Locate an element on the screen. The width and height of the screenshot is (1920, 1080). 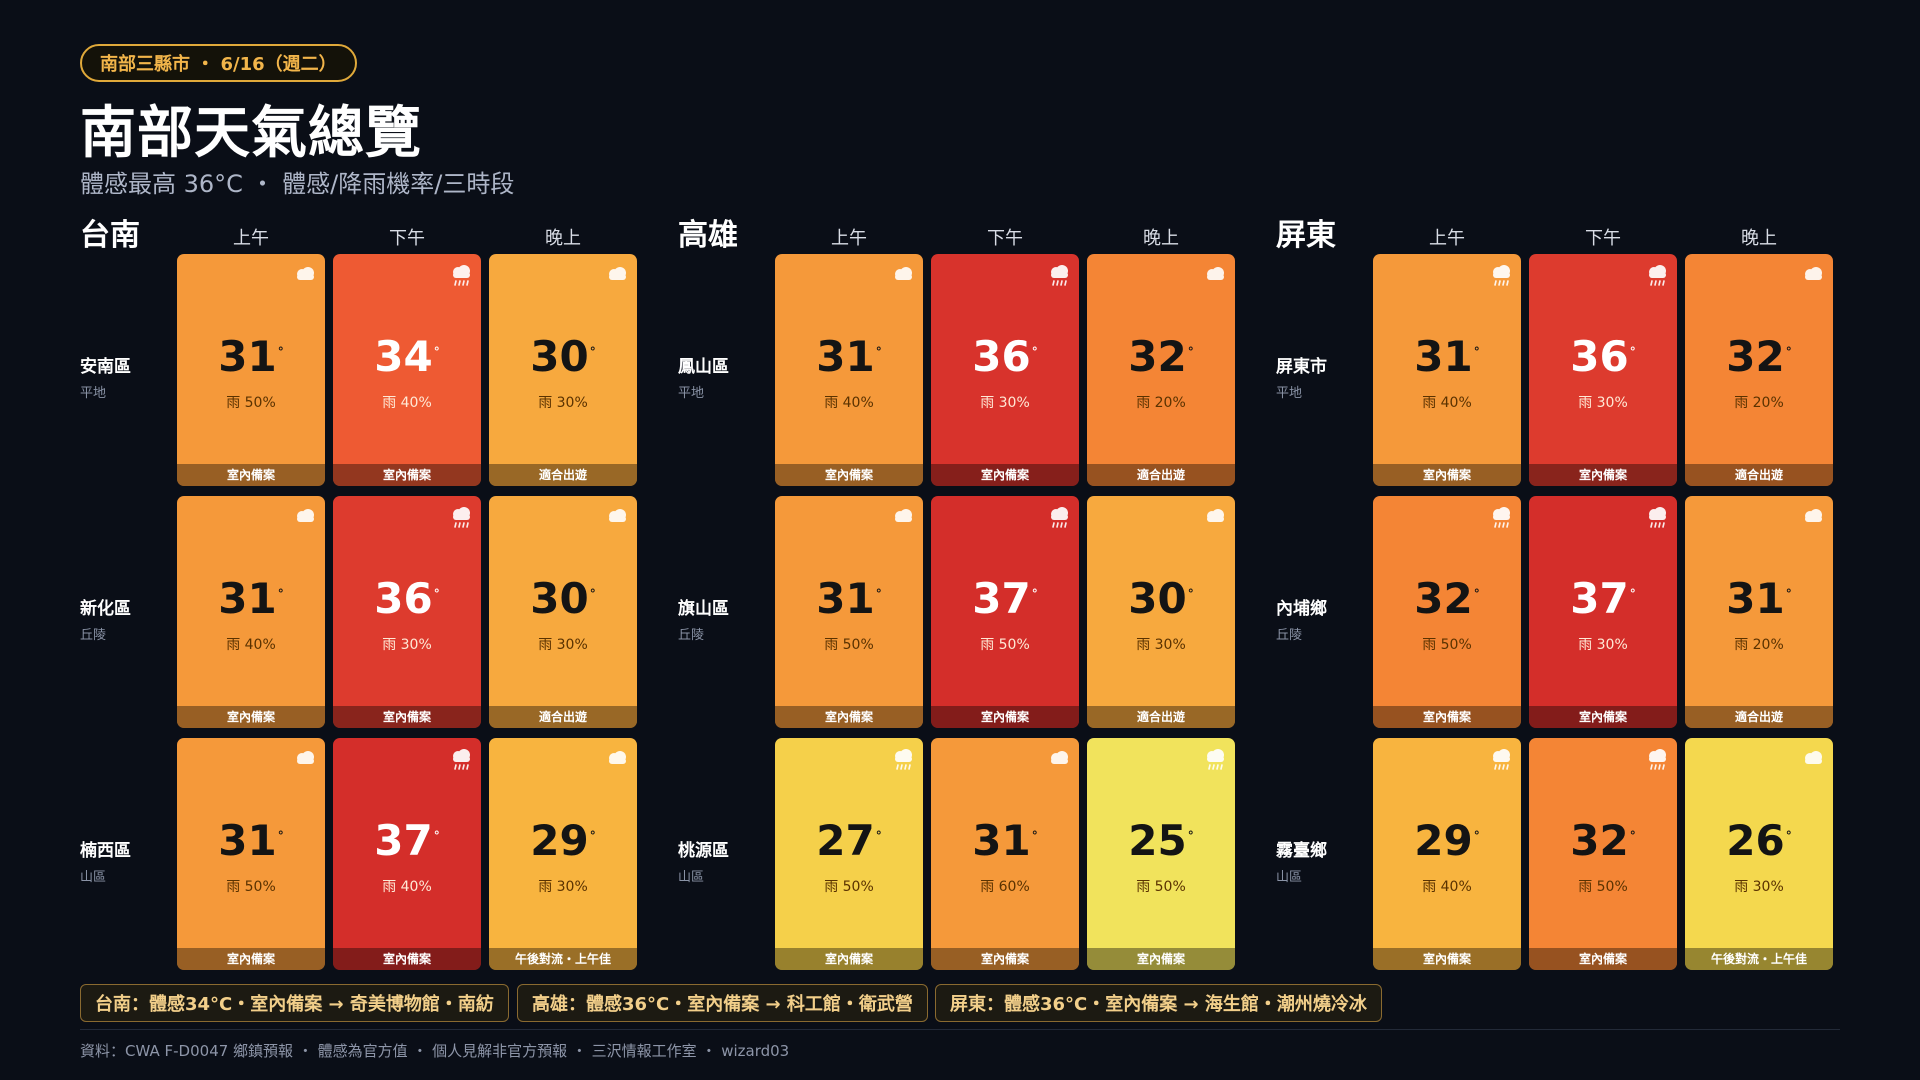
forecast-card: 26° 雨 30% 午後對流・上午佳 is located at coordinates (1759, 854).